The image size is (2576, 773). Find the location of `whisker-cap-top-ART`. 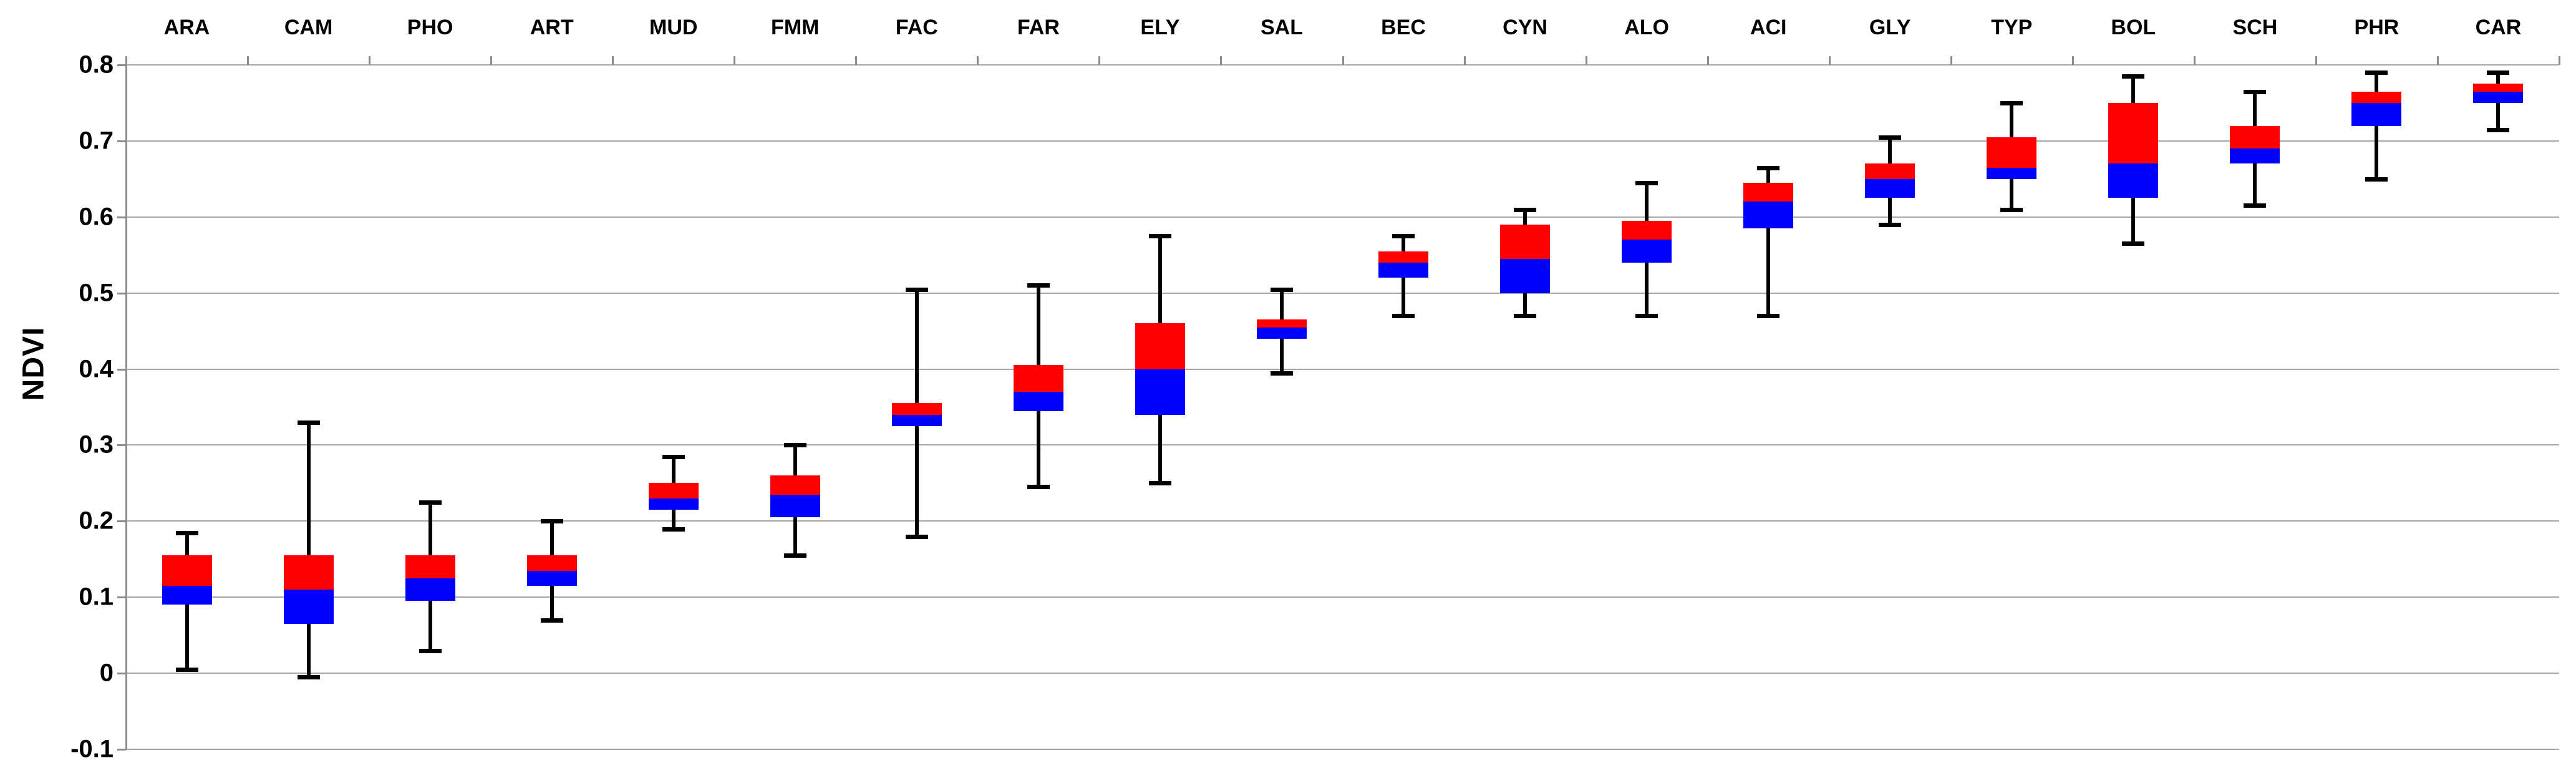

whisker-cap-top-ART is located at coordinates (551, 521).